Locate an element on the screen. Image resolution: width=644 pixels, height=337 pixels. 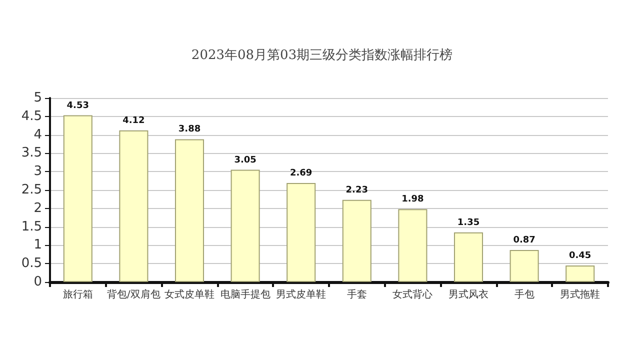
y-tick-label: 0.5 is located at coordinates (31, 264).